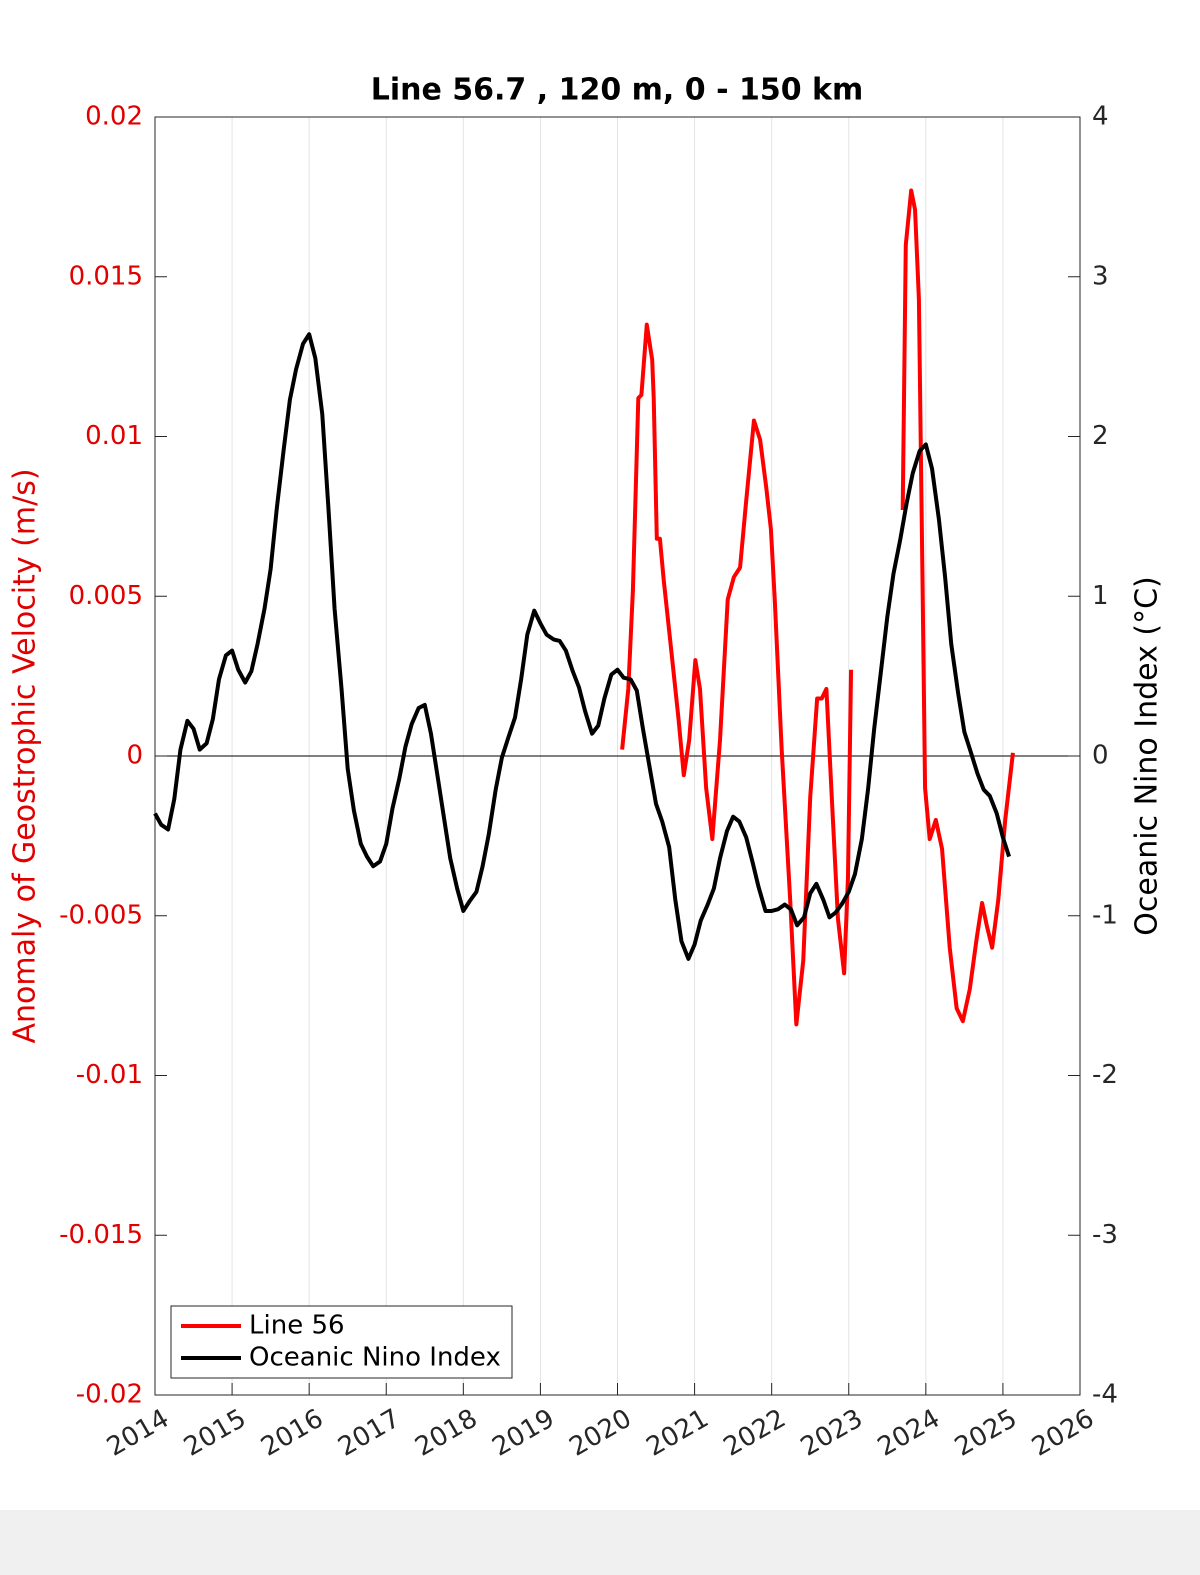 This screenshot has height=1575, width=1200. I want to click on y2-tick-label: 3, so click(1100, 276).